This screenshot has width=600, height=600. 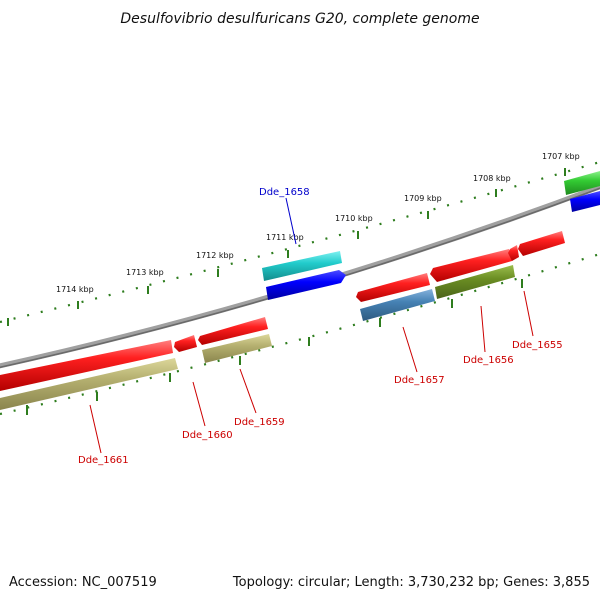 What do you see at coordinates (492, 178) in the screenshot?
I see `ruler-tick-label: 1708 kbp` at bounding box center [492, 178].